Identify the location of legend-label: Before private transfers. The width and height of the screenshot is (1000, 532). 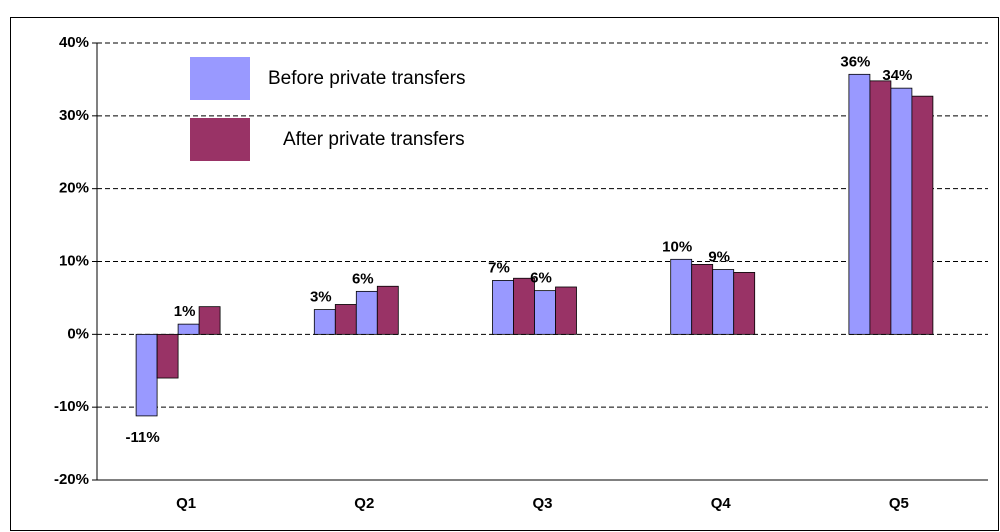
(366, 78).